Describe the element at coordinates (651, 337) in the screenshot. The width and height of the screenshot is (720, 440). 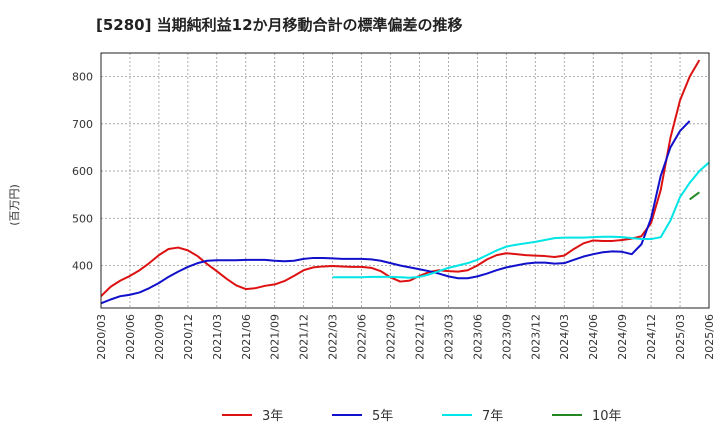
I see `x-tick-label: 2024/12` at that location.